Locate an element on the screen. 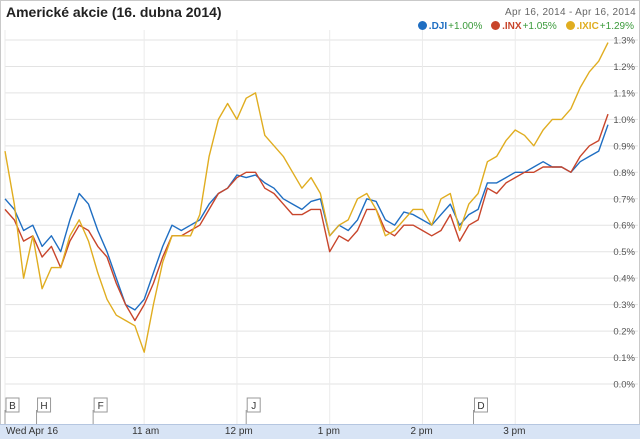 This screenshot has width=640, height=439. legend-change: +1.29% is located at coordinates (616, 26).